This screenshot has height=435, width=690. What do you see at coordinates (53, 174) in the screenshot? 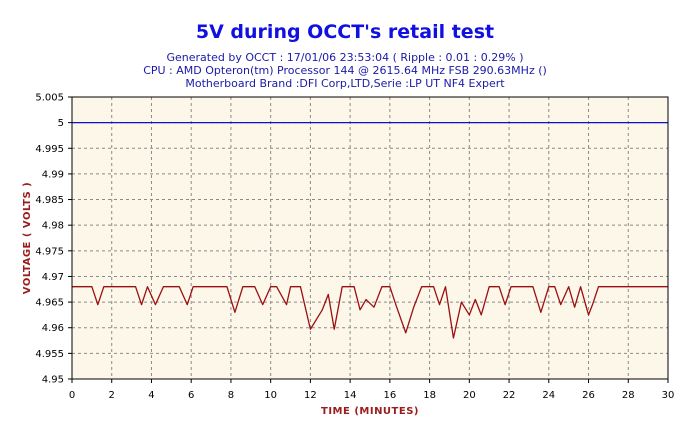
I see `y-tick-label: 4.99` at bounding box center [53, 174].